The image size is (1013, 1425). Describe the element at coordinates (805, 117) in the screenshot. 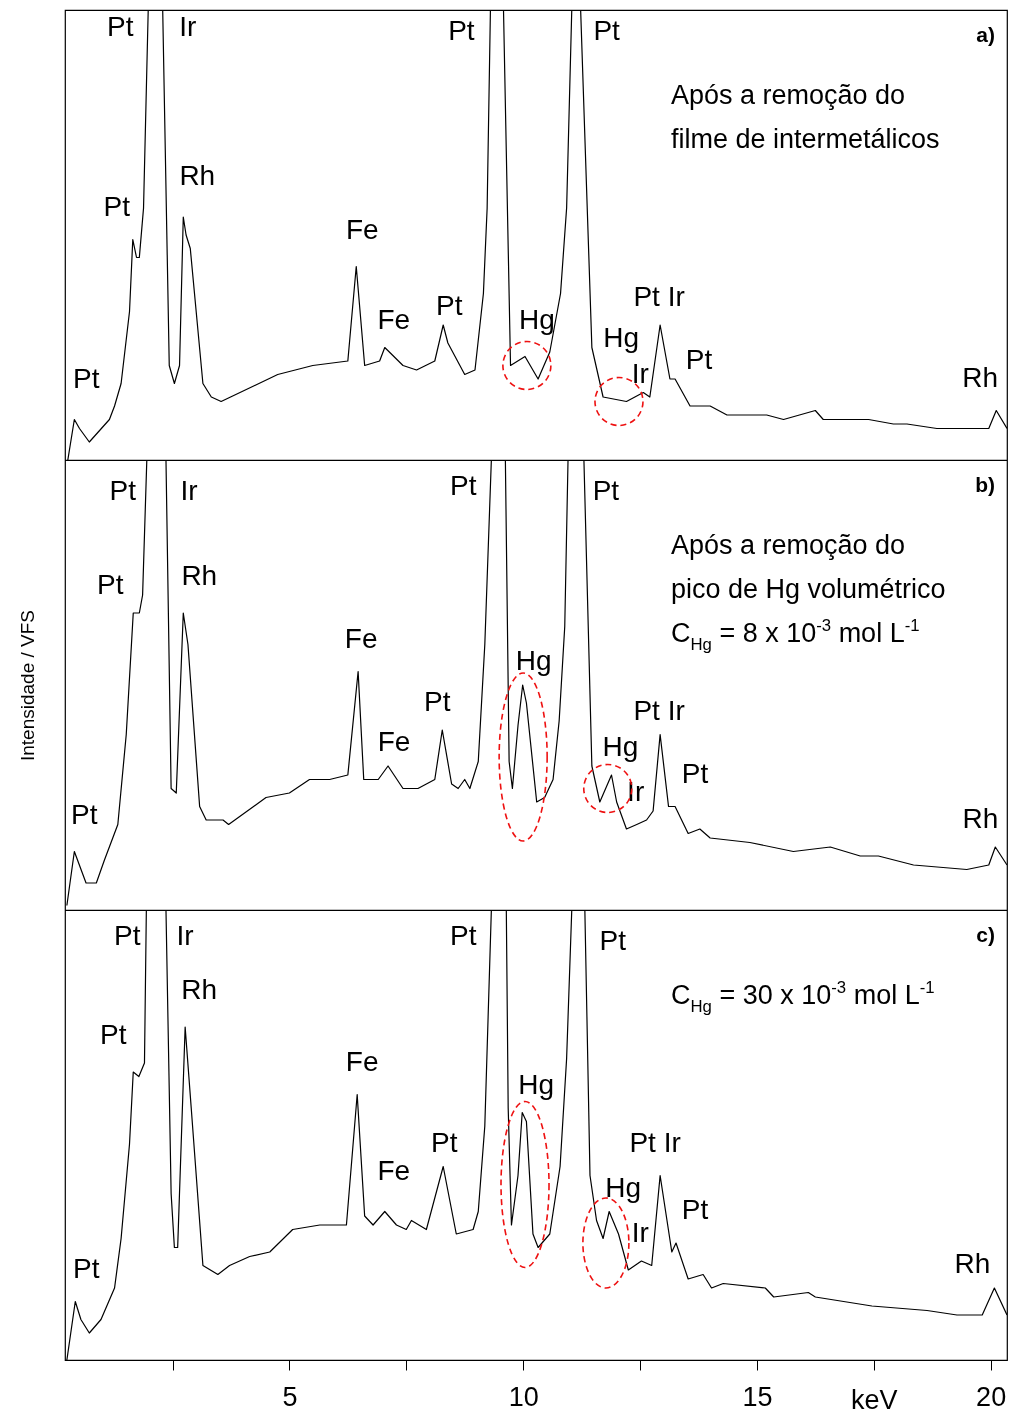

I see `annotation: Após a remoção do filme de intermetálicos` at that location.